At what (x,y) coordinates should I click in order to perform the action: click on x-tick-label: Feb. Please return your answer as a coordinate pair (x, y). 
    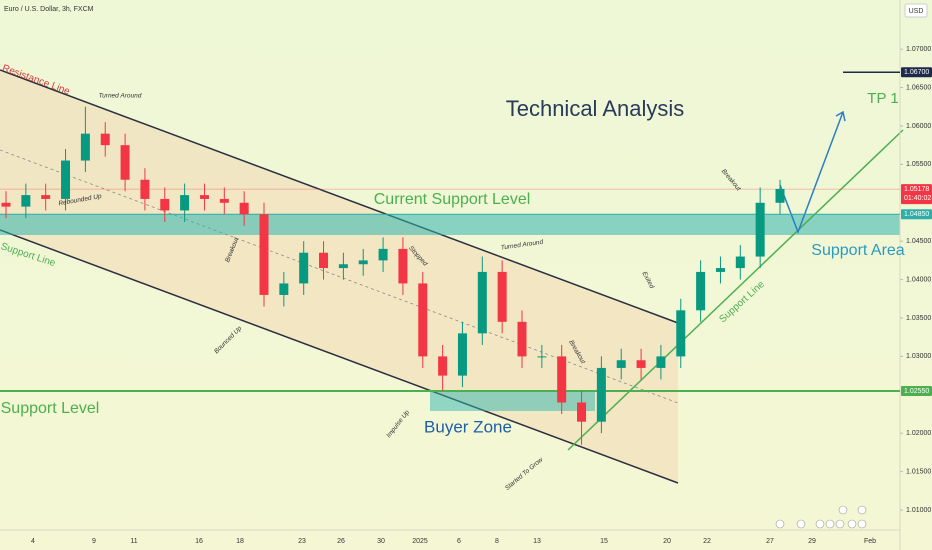
    Looking at the image, I should click on (870, 541).